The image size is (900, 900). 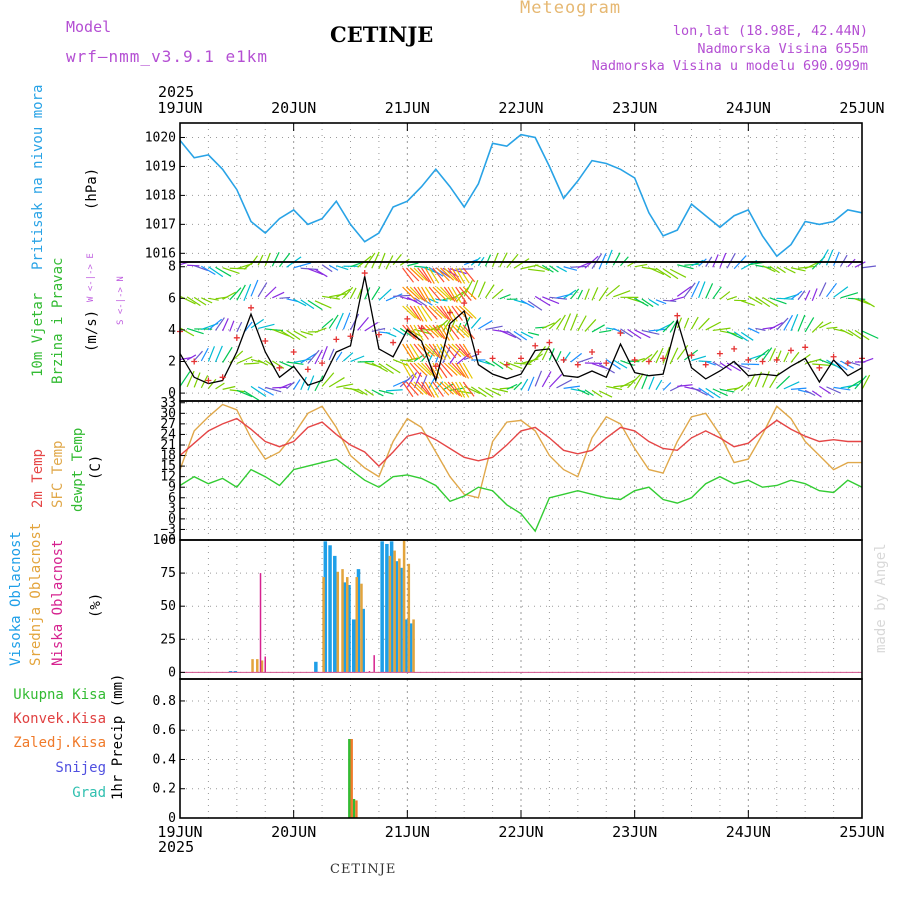 What do you see at coordinates (176, 847) in the screenshot?
I see `year-bottom: 2025` at bounding box center [176, 847].